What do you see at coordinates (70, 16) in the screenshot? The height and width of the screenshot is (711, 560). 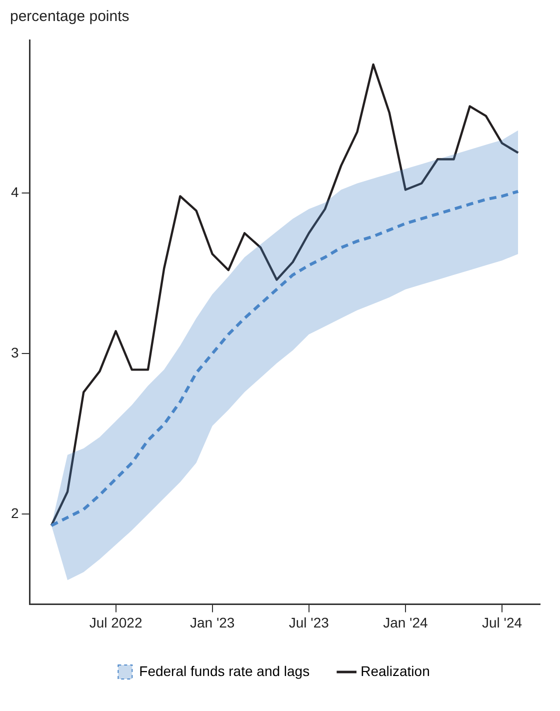 I see `y-axis-title: percentage points` at bounding box center [70, 16].